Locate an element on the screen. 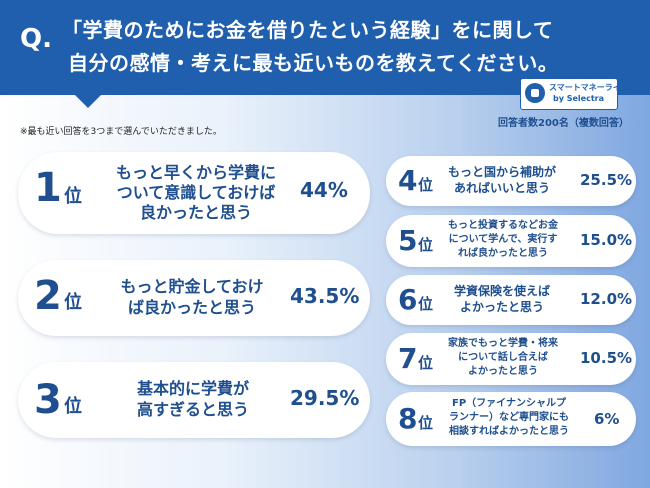 The width and height of the screenshot is (650, 488). rank-number: 6 is located at coordinates (408, 299).